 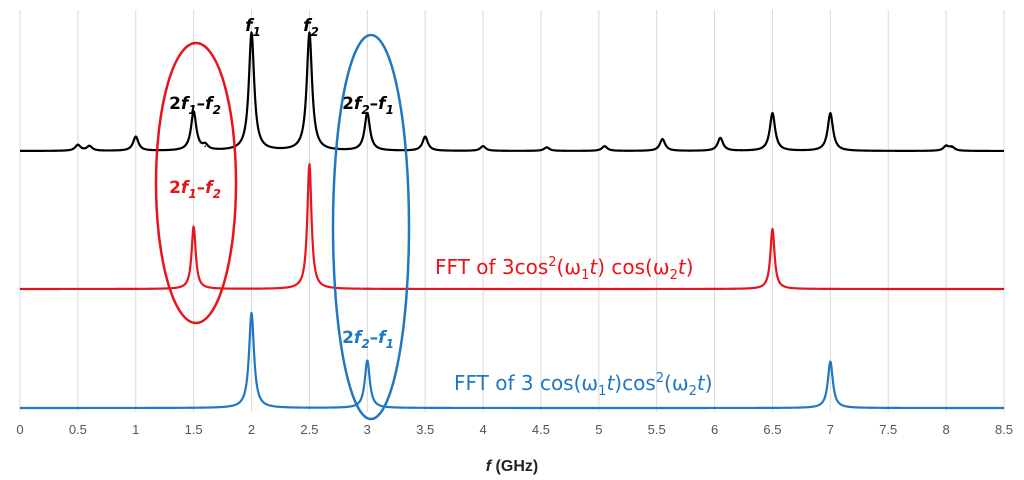 What do you see at coordinates (368, 339) in the screenshot?
I see `annotation-blue-2f2-minus-f1: 2f2–f1` at bounding box center [368, 339].